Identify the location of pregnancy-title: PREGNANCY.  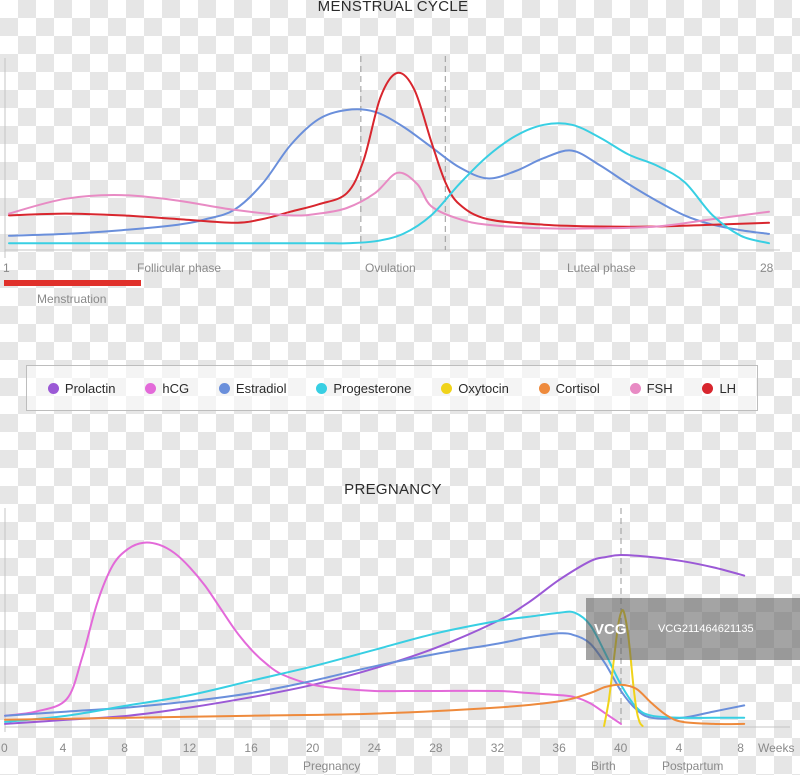
(393, 489).